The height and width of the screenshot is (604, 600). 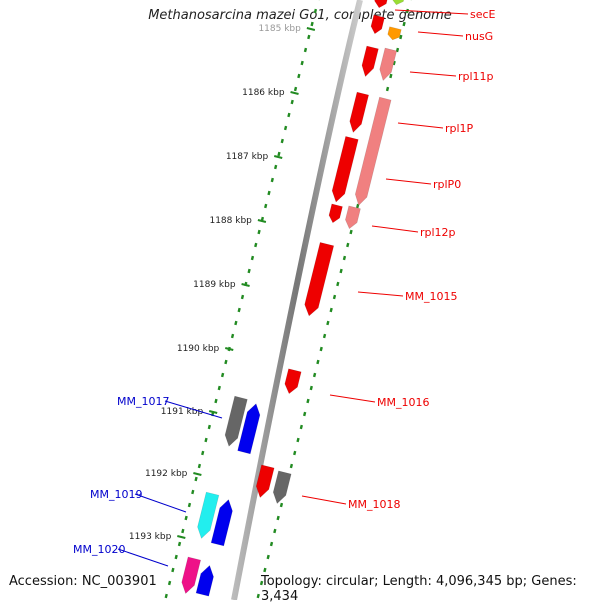 What do you see at coordinates (431, 296) in the screenshot?
I see `gene-label-right: MM_1015` at bounding box center [431, 296].